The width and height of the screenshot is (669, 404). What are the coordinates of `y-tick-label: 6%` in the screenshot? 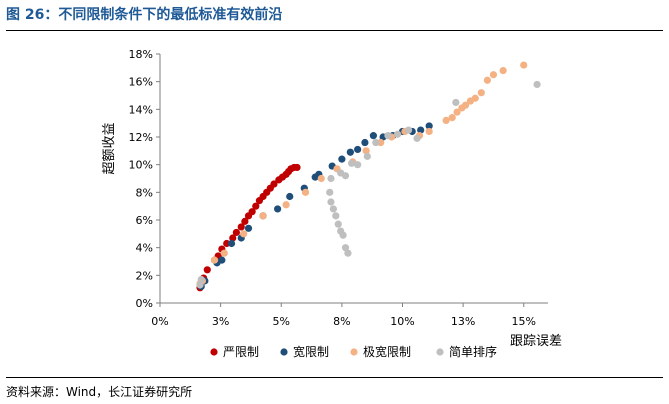 It's located at (144, 220).